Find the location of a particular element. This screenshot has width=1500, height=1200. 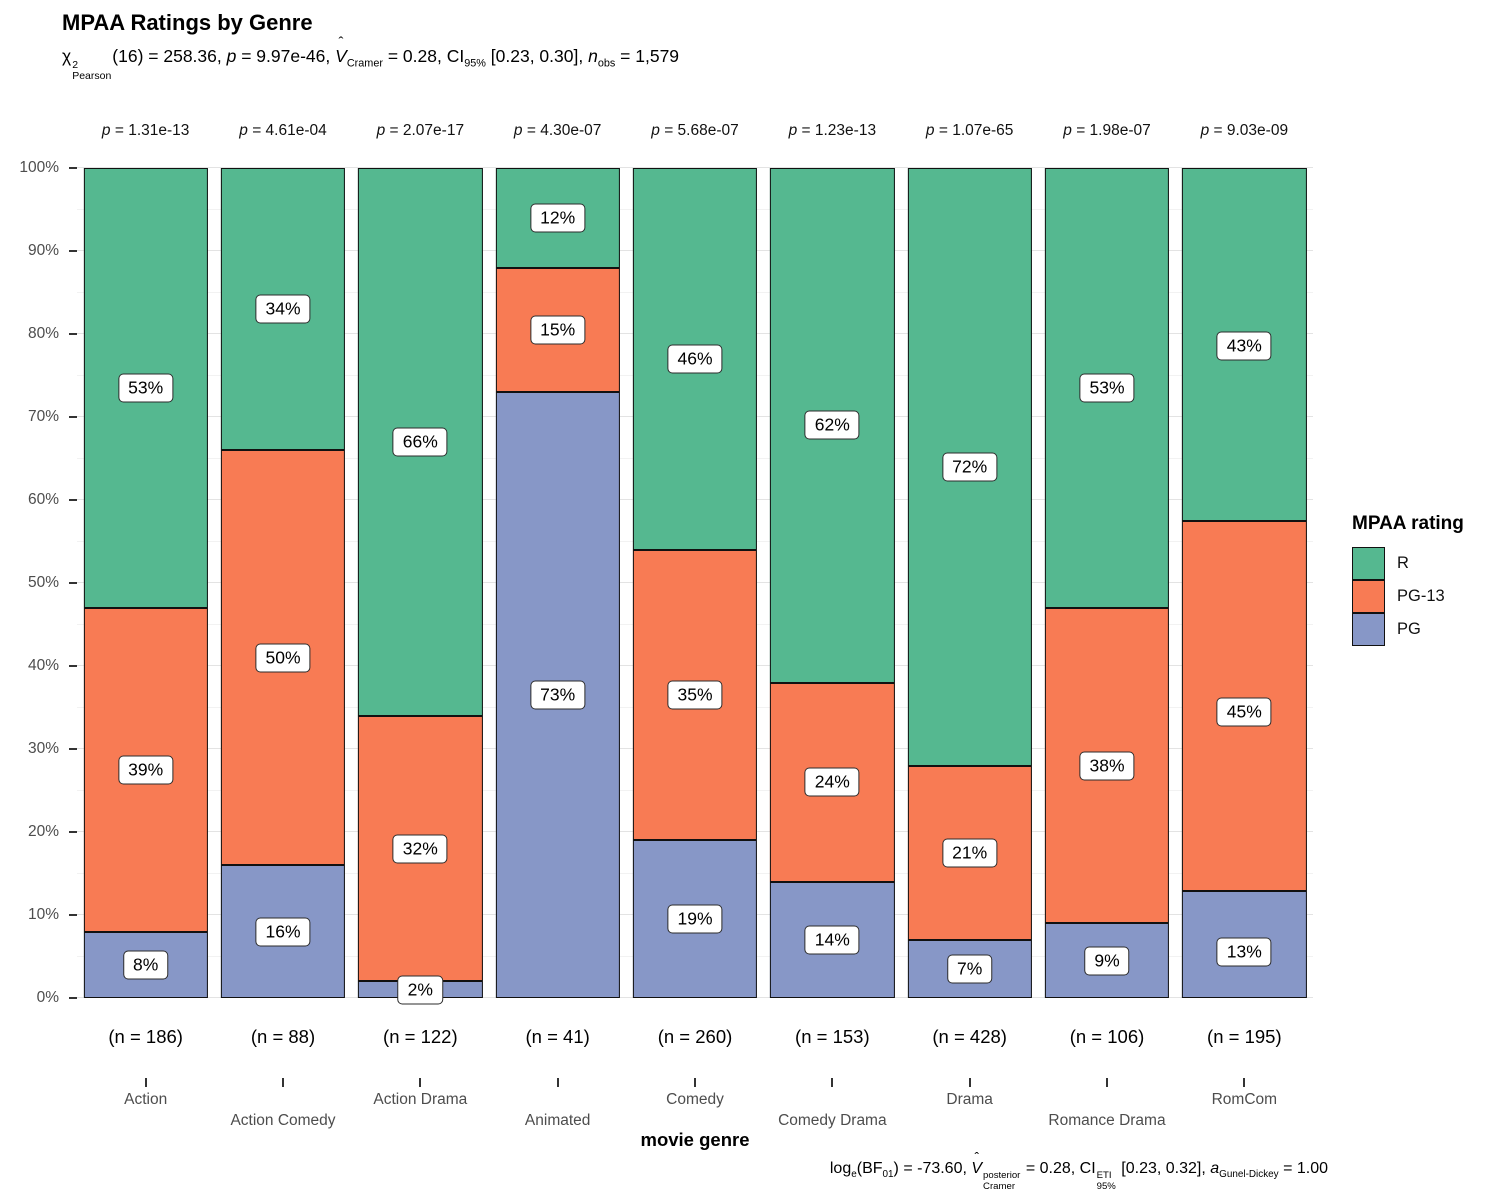

bar-segment-label: 50% is located at coordinates (283, 658).